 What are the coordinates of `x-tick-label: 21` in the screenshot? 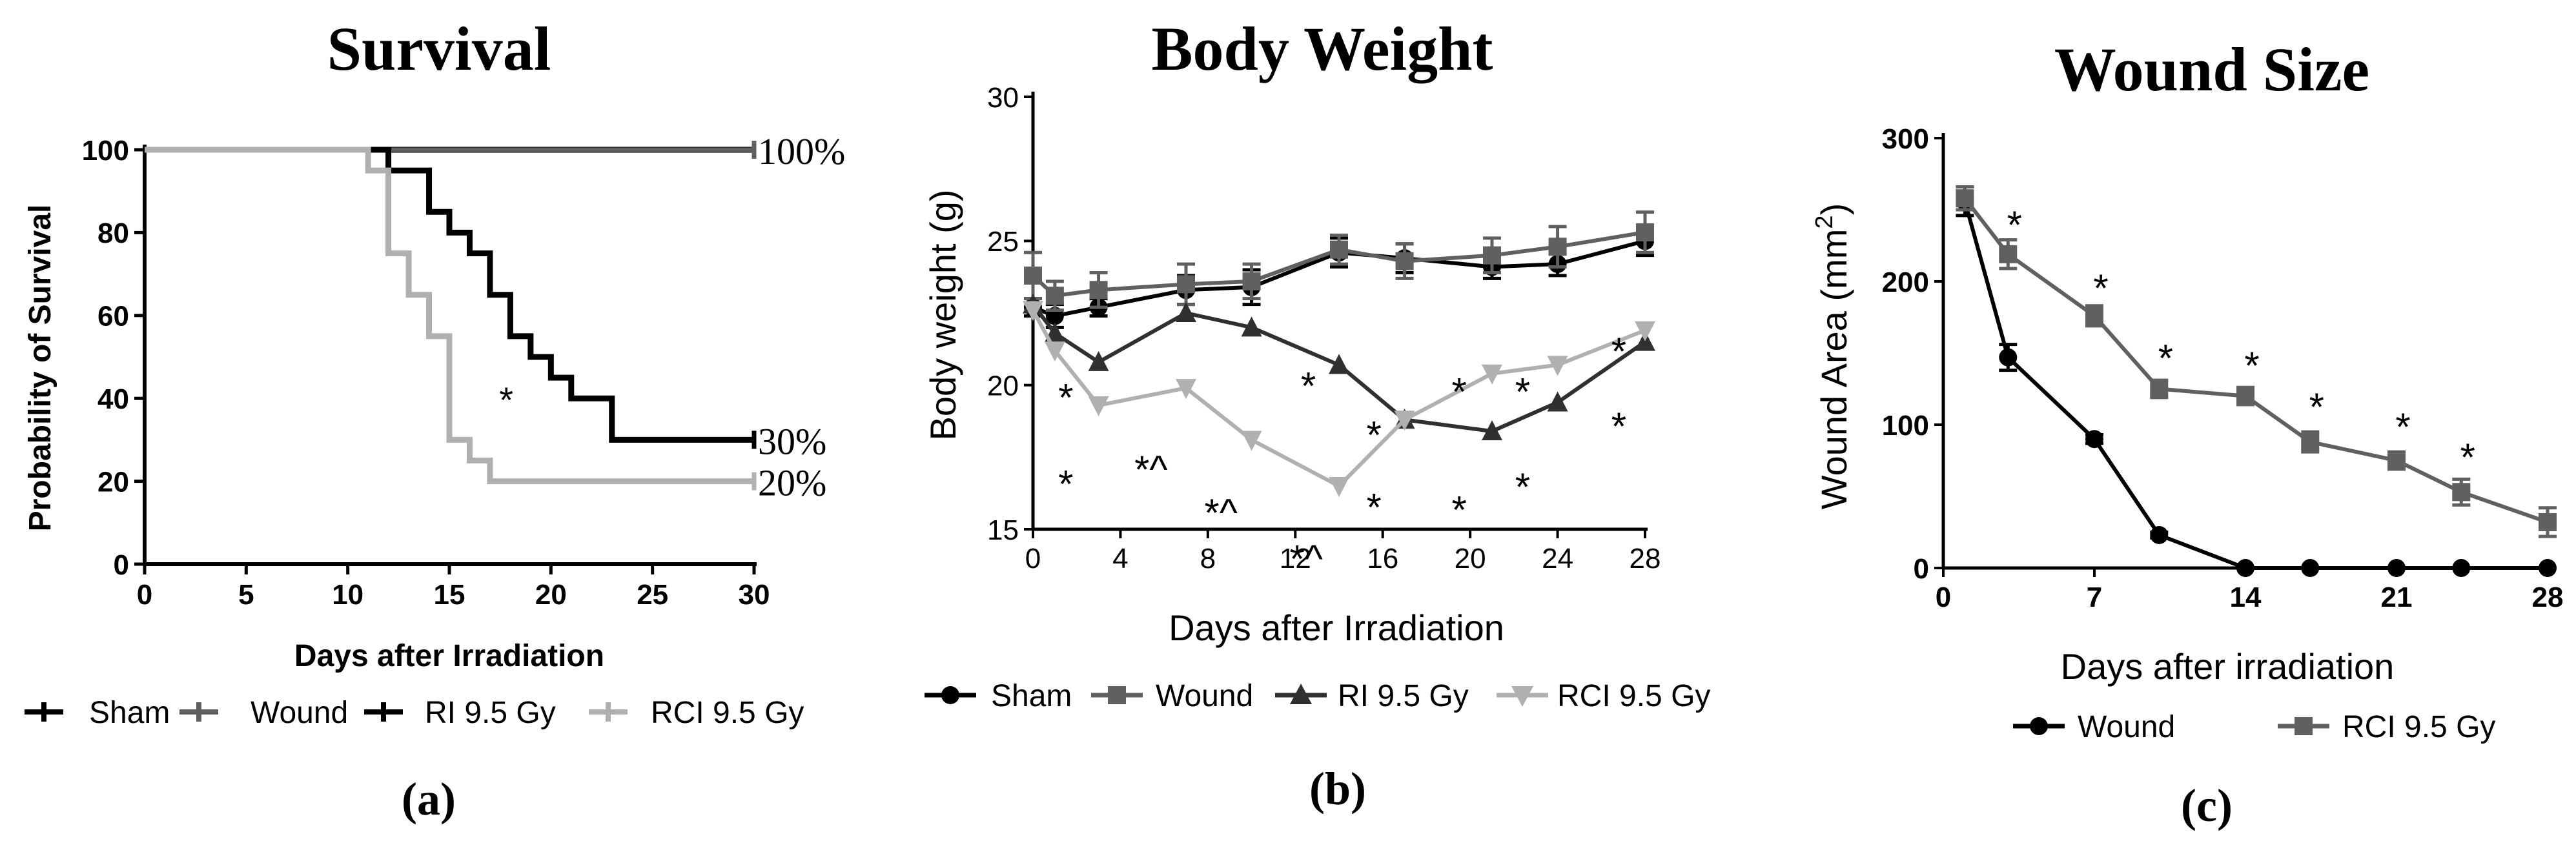 It's located at (2397, 597).